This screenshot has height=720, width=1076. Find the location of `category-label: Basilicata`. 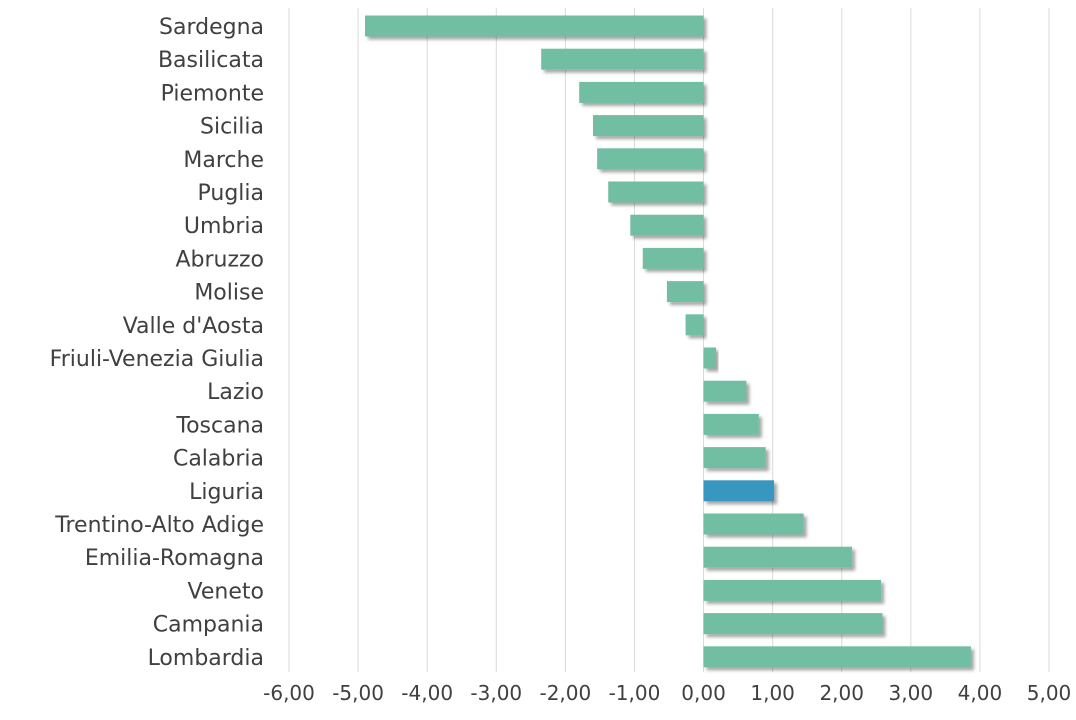

category-label: Basilicata is located at coordinates (211, 60).